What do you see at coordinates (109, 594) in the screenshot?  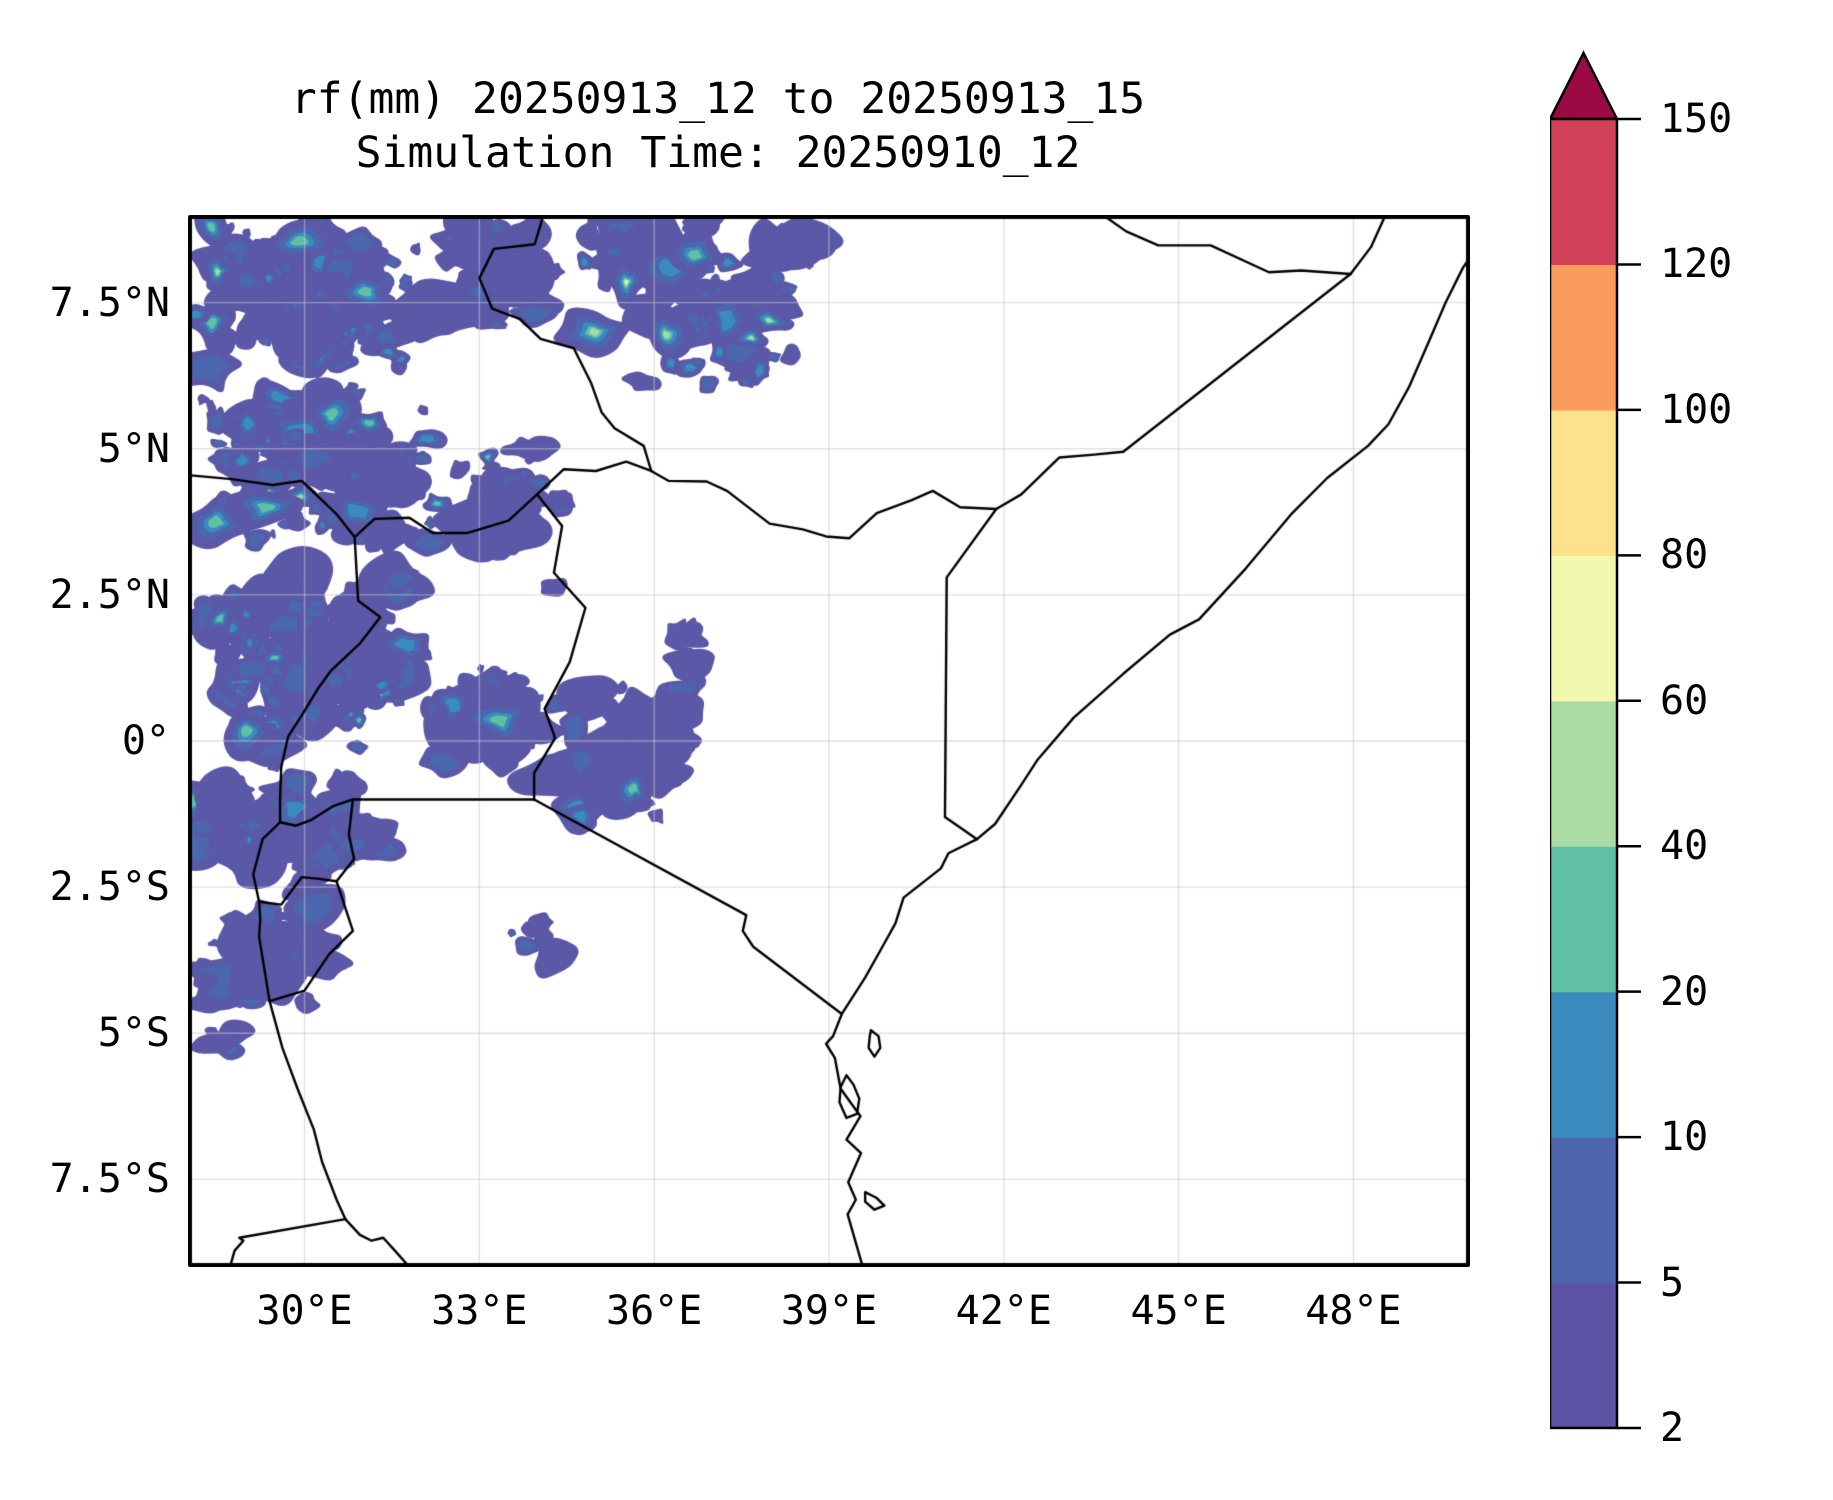 I see `y-tick-label: 2.5°N` at bounding box center [109, 594].